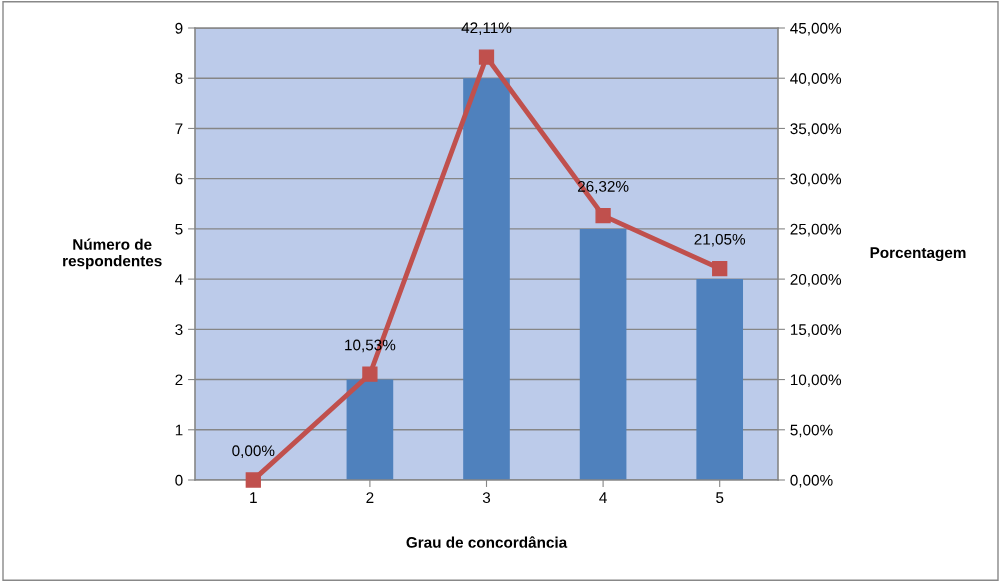 This screenshot has height=582, width=1001. Describe the element at coordinates (253, 451) in the screenshot. I see `data-label: 0,00%` at that location.